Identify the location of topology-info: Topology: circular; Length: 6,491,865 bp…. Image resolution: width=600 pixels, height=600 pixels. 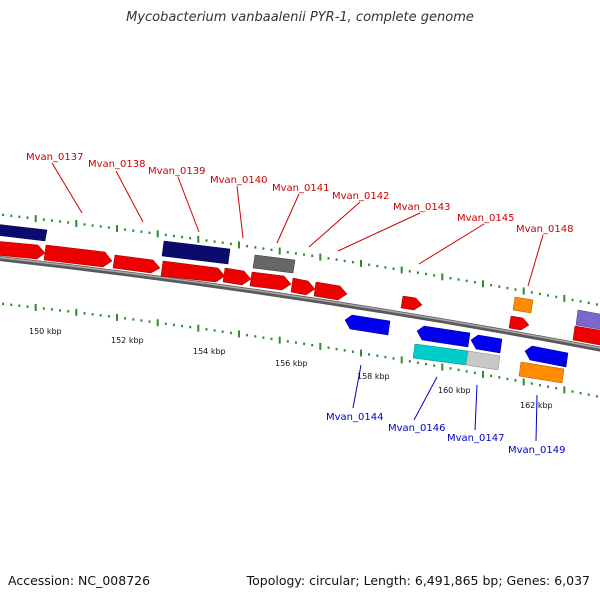
(418, 580).